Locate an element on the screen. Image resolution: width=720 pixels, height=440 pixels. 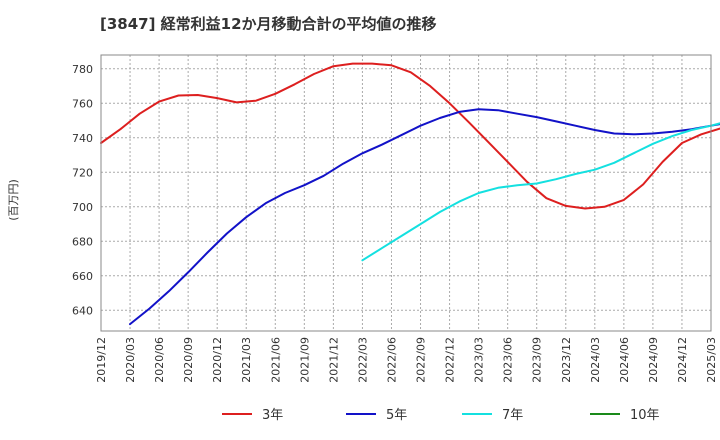
legend-label: 3年 is located at coordinates (272, 415).